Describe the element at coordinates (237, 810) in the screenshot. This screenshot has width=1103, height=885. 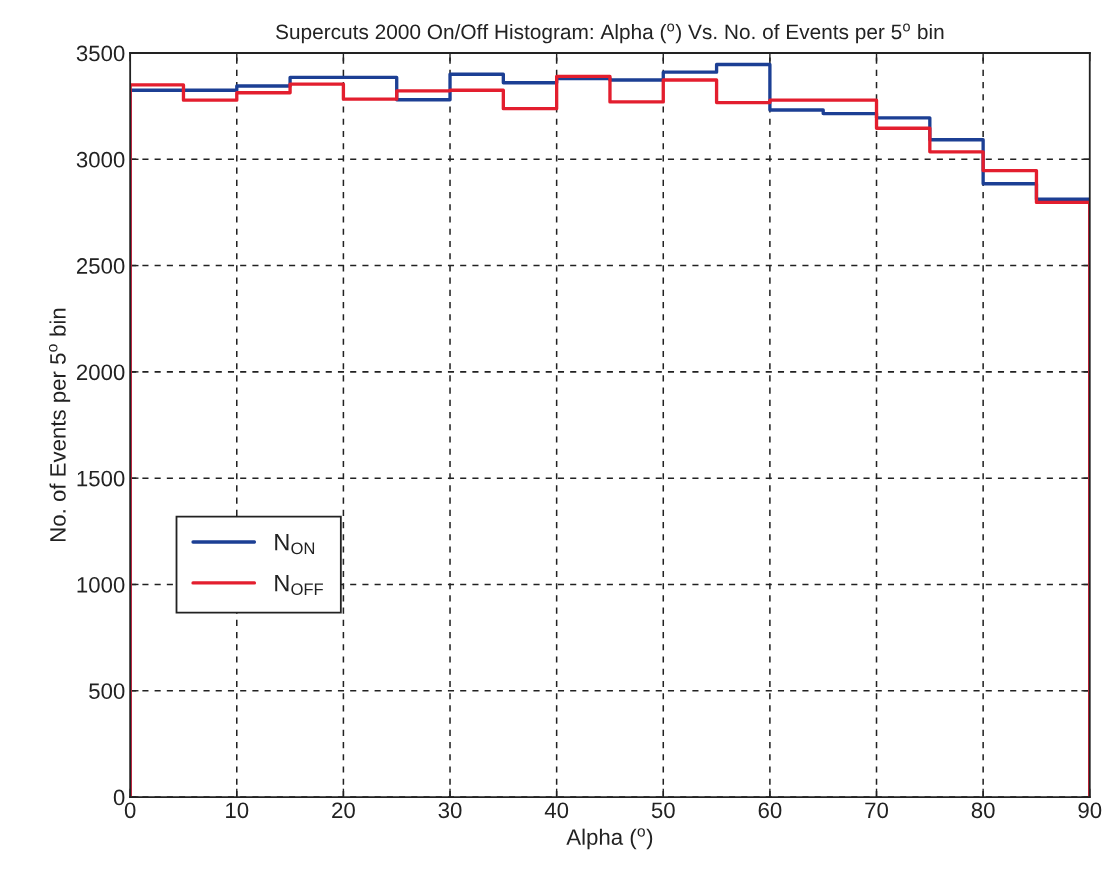
I see `x-tick-label: 10` at that location.